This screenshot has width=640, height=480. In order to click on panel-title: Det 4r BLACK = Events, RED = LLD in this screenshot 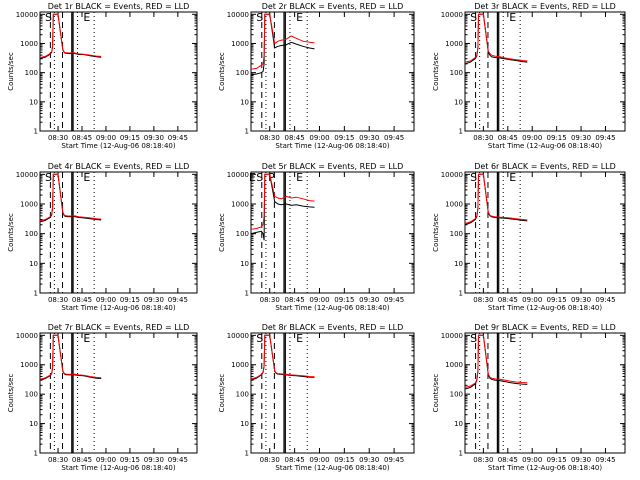, I will do `click(119, 166)`.